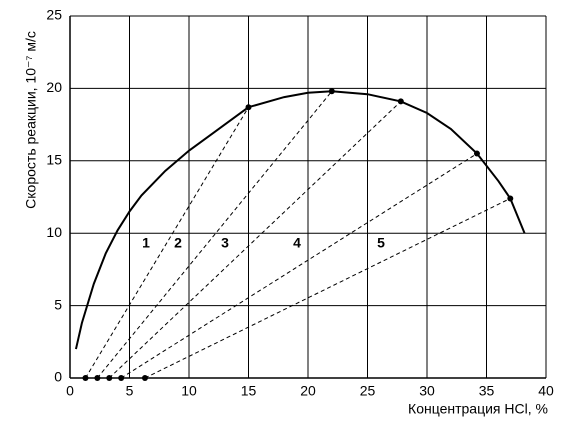 Image resolution: width=573 pixels, height=431 pixels. I want to click on y-tick-label: 5, so click(58, 304).